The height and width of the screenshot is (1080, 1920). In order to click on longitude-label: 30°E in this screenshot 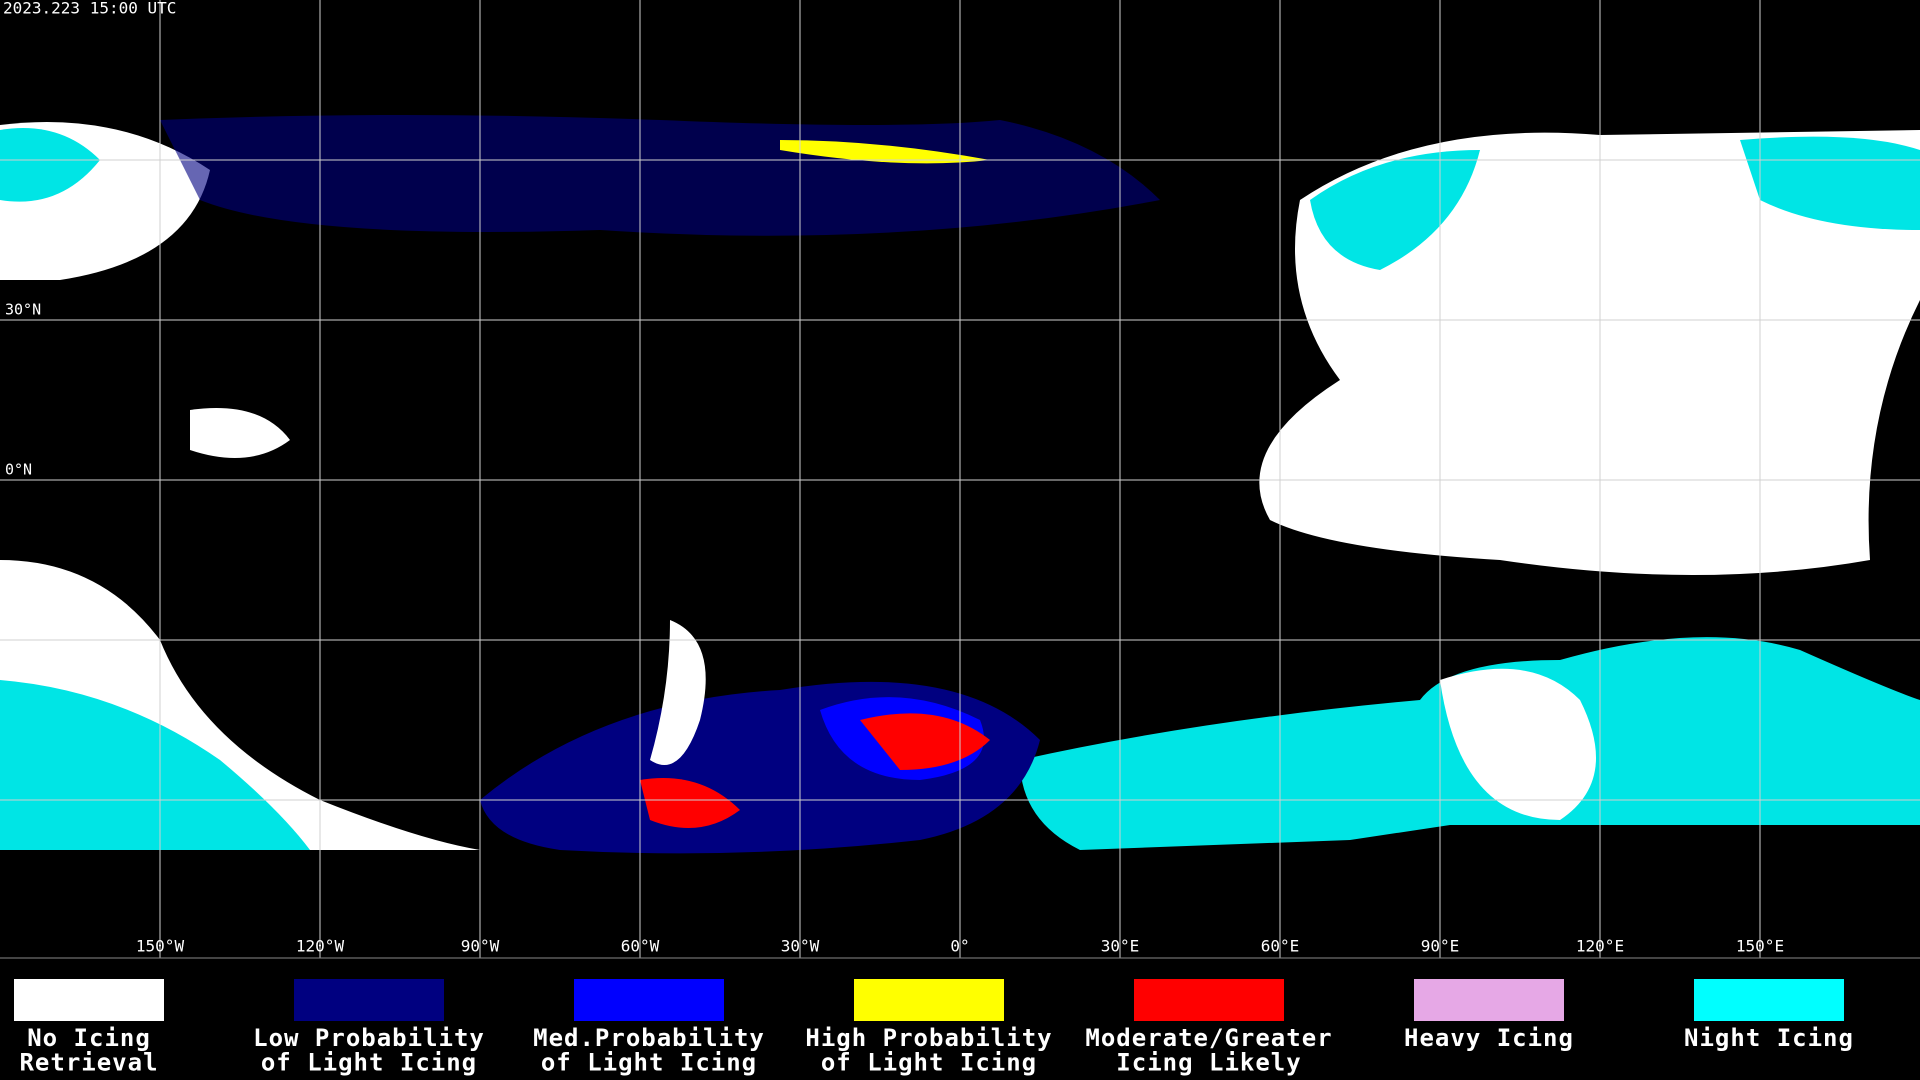, I will do `click(1120, 946)`.